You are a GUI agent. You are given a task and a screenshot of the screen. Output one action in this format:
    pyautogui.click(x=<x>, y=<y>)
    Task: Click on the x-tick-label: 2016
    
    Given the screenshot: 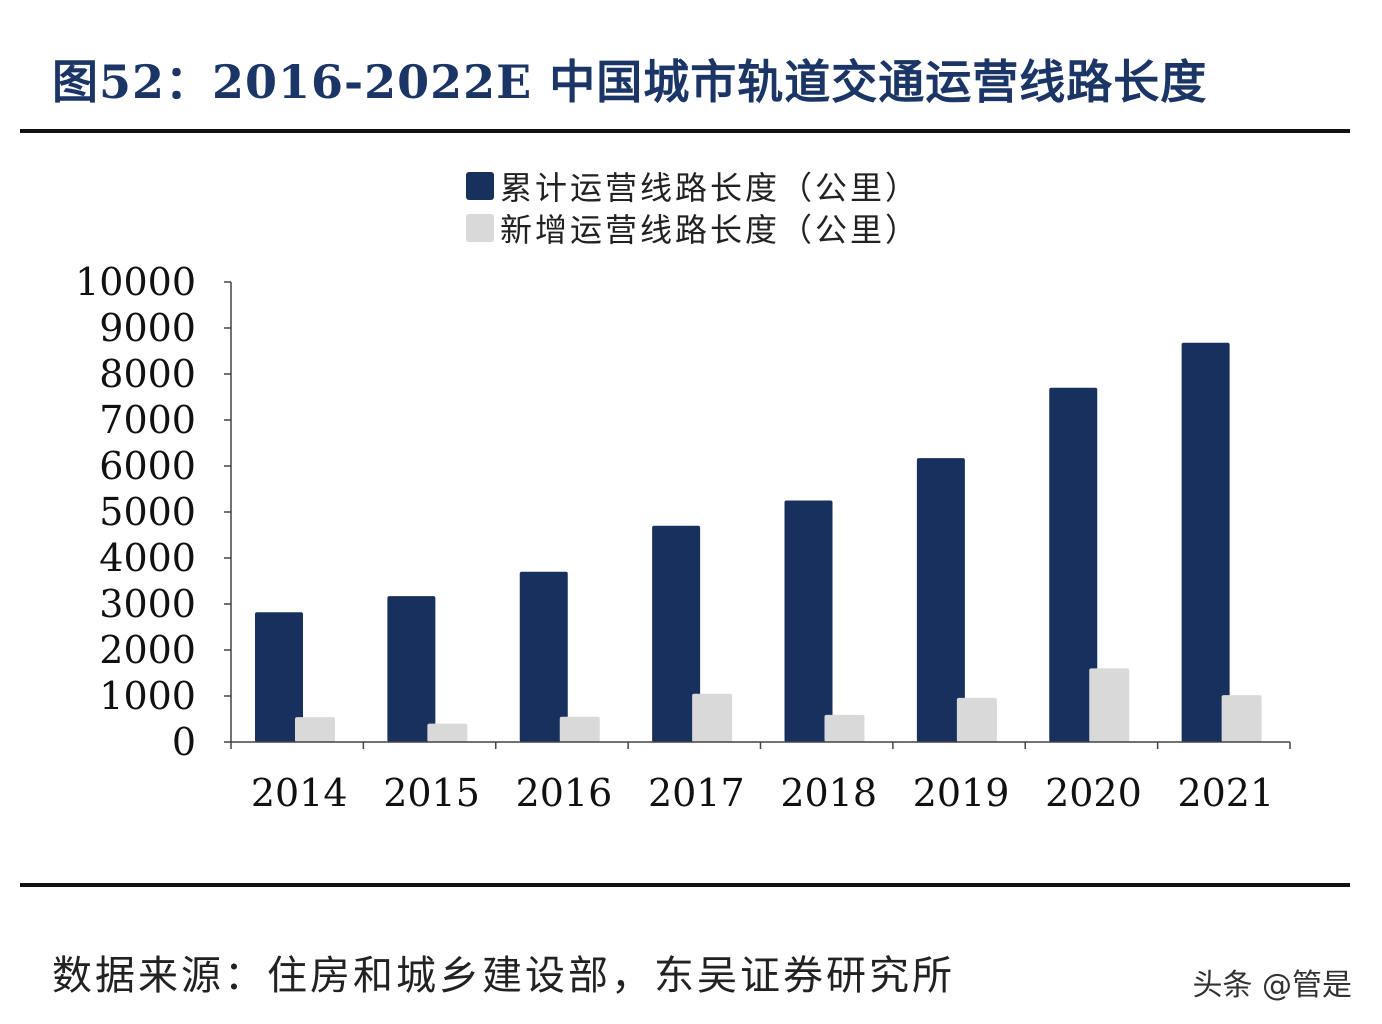 What is the action you would take?
    pyautogui.click(x=564, y=793)
    